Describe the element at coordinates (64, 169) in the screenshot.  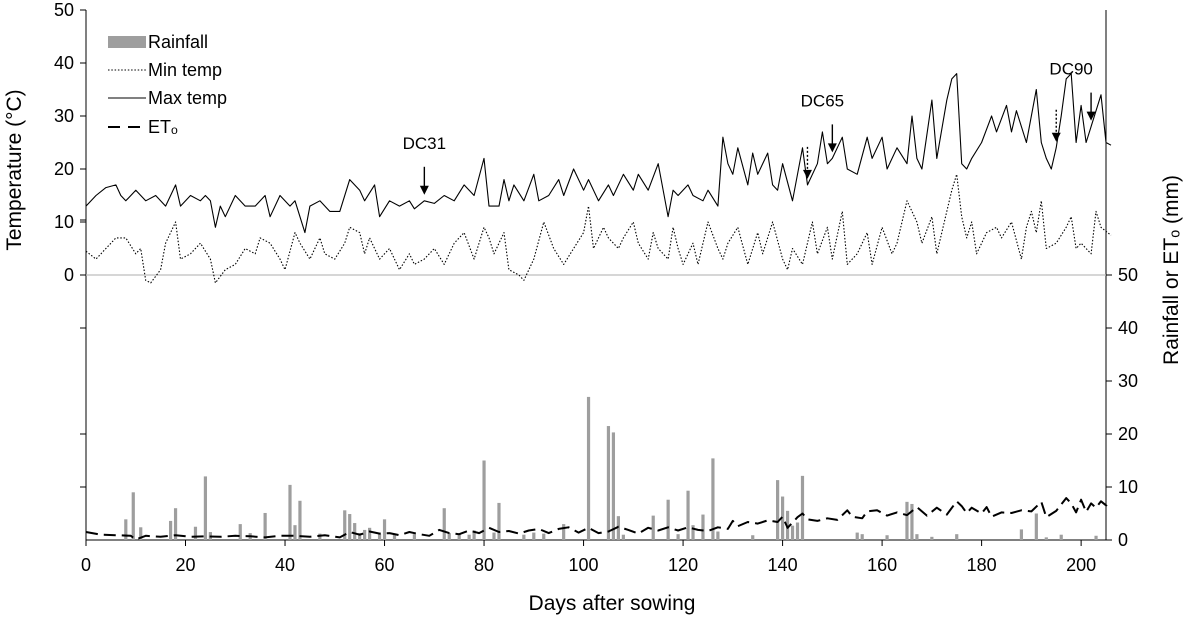
I see `y-left-tick-label: 20` at that location.